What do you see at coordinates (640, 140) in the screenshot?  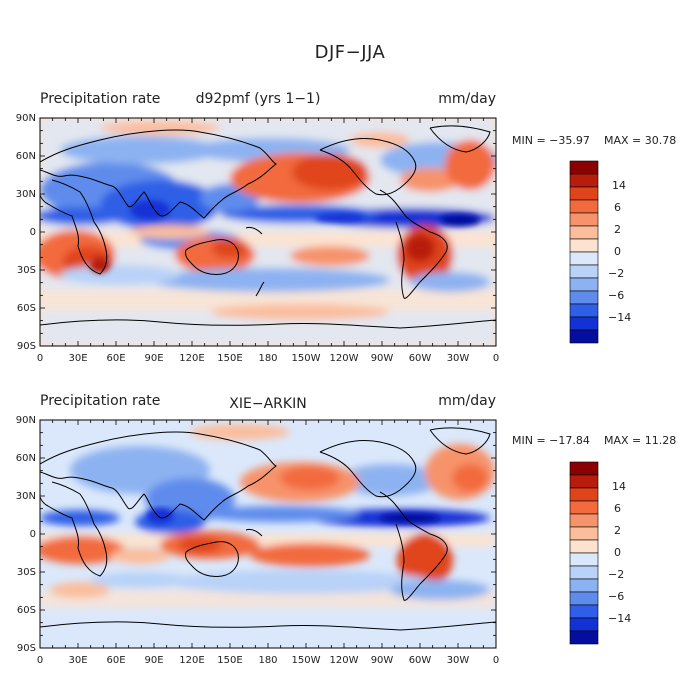 I see `max-label: MAX = 30.78` at bounding box center [640, 140].